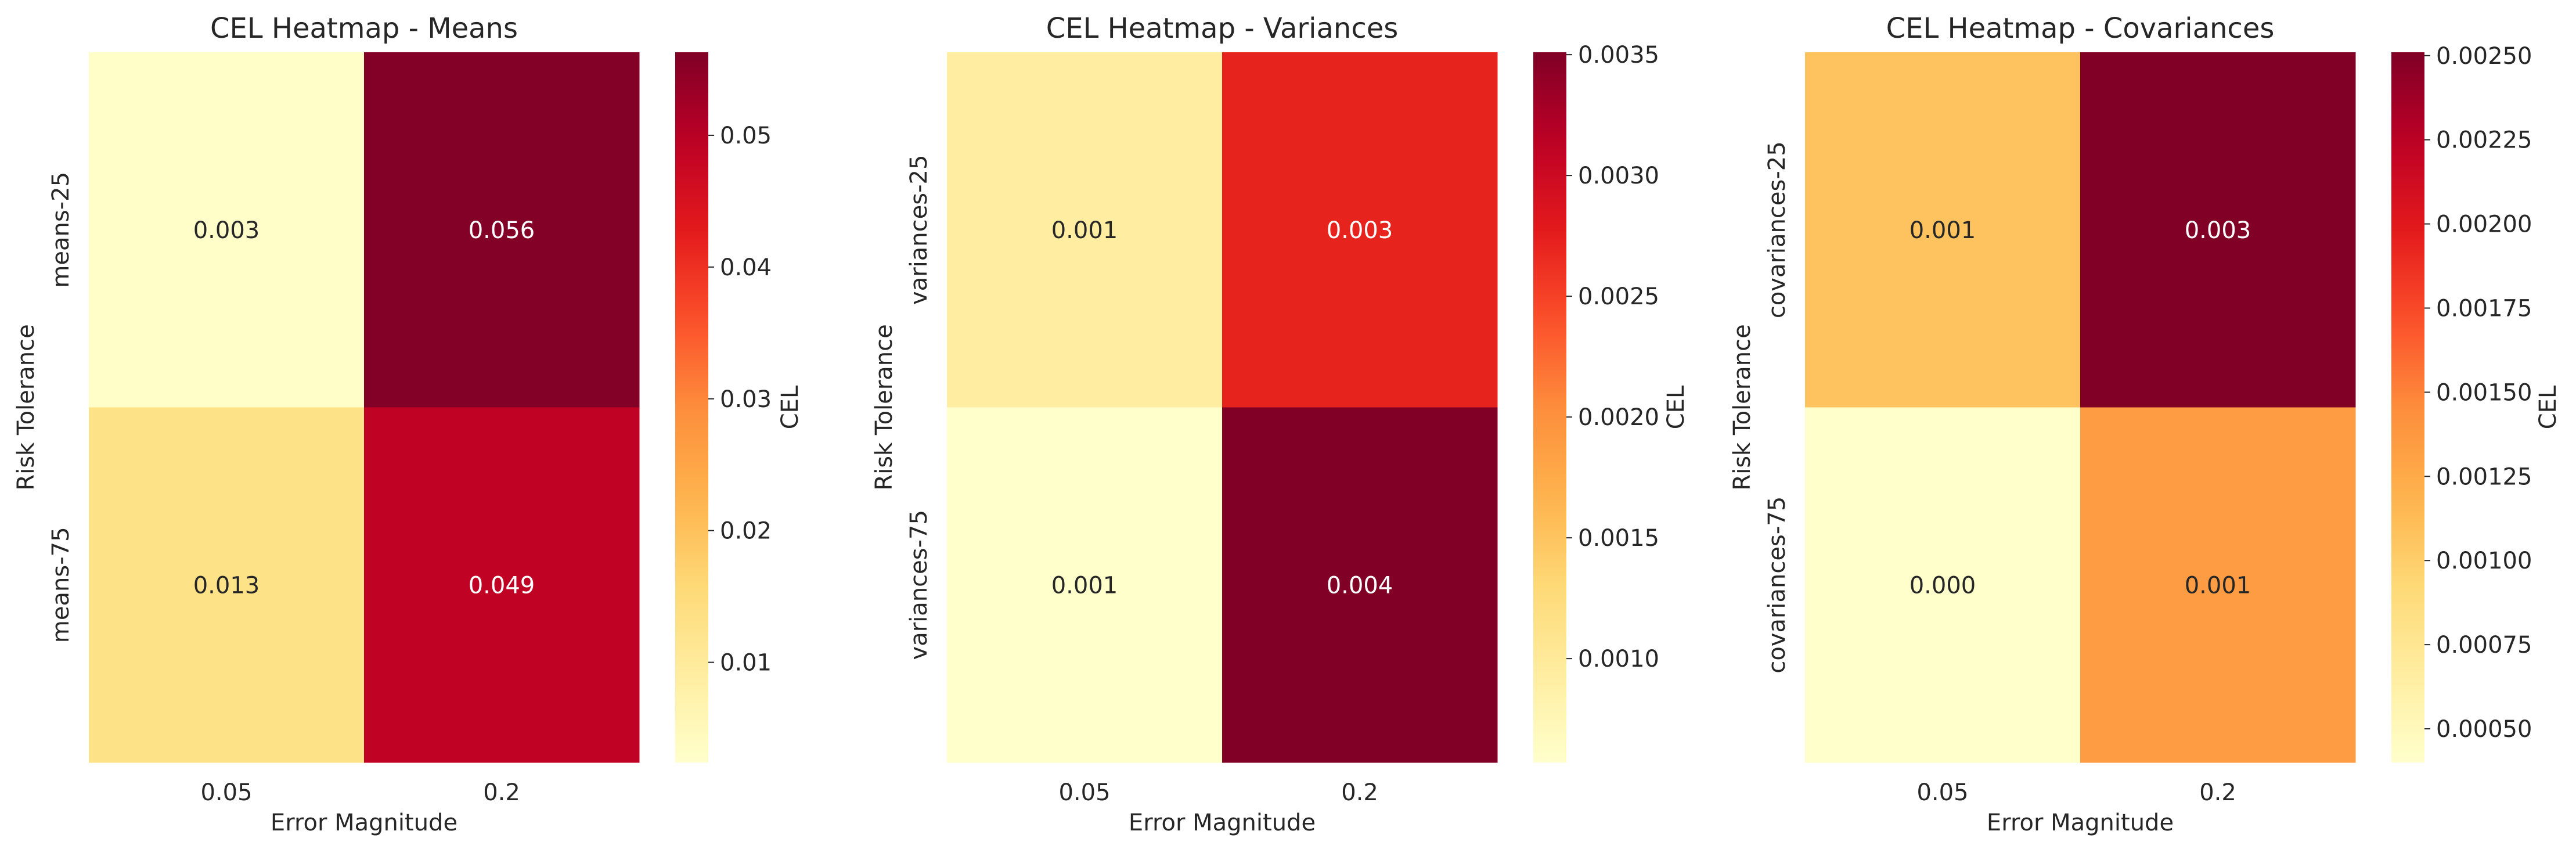 The image size is (2576, 849). Describe the element at coordinates (746, 399) in the screenshot. I see `colorbar-tick-label: 0.03` at that location.